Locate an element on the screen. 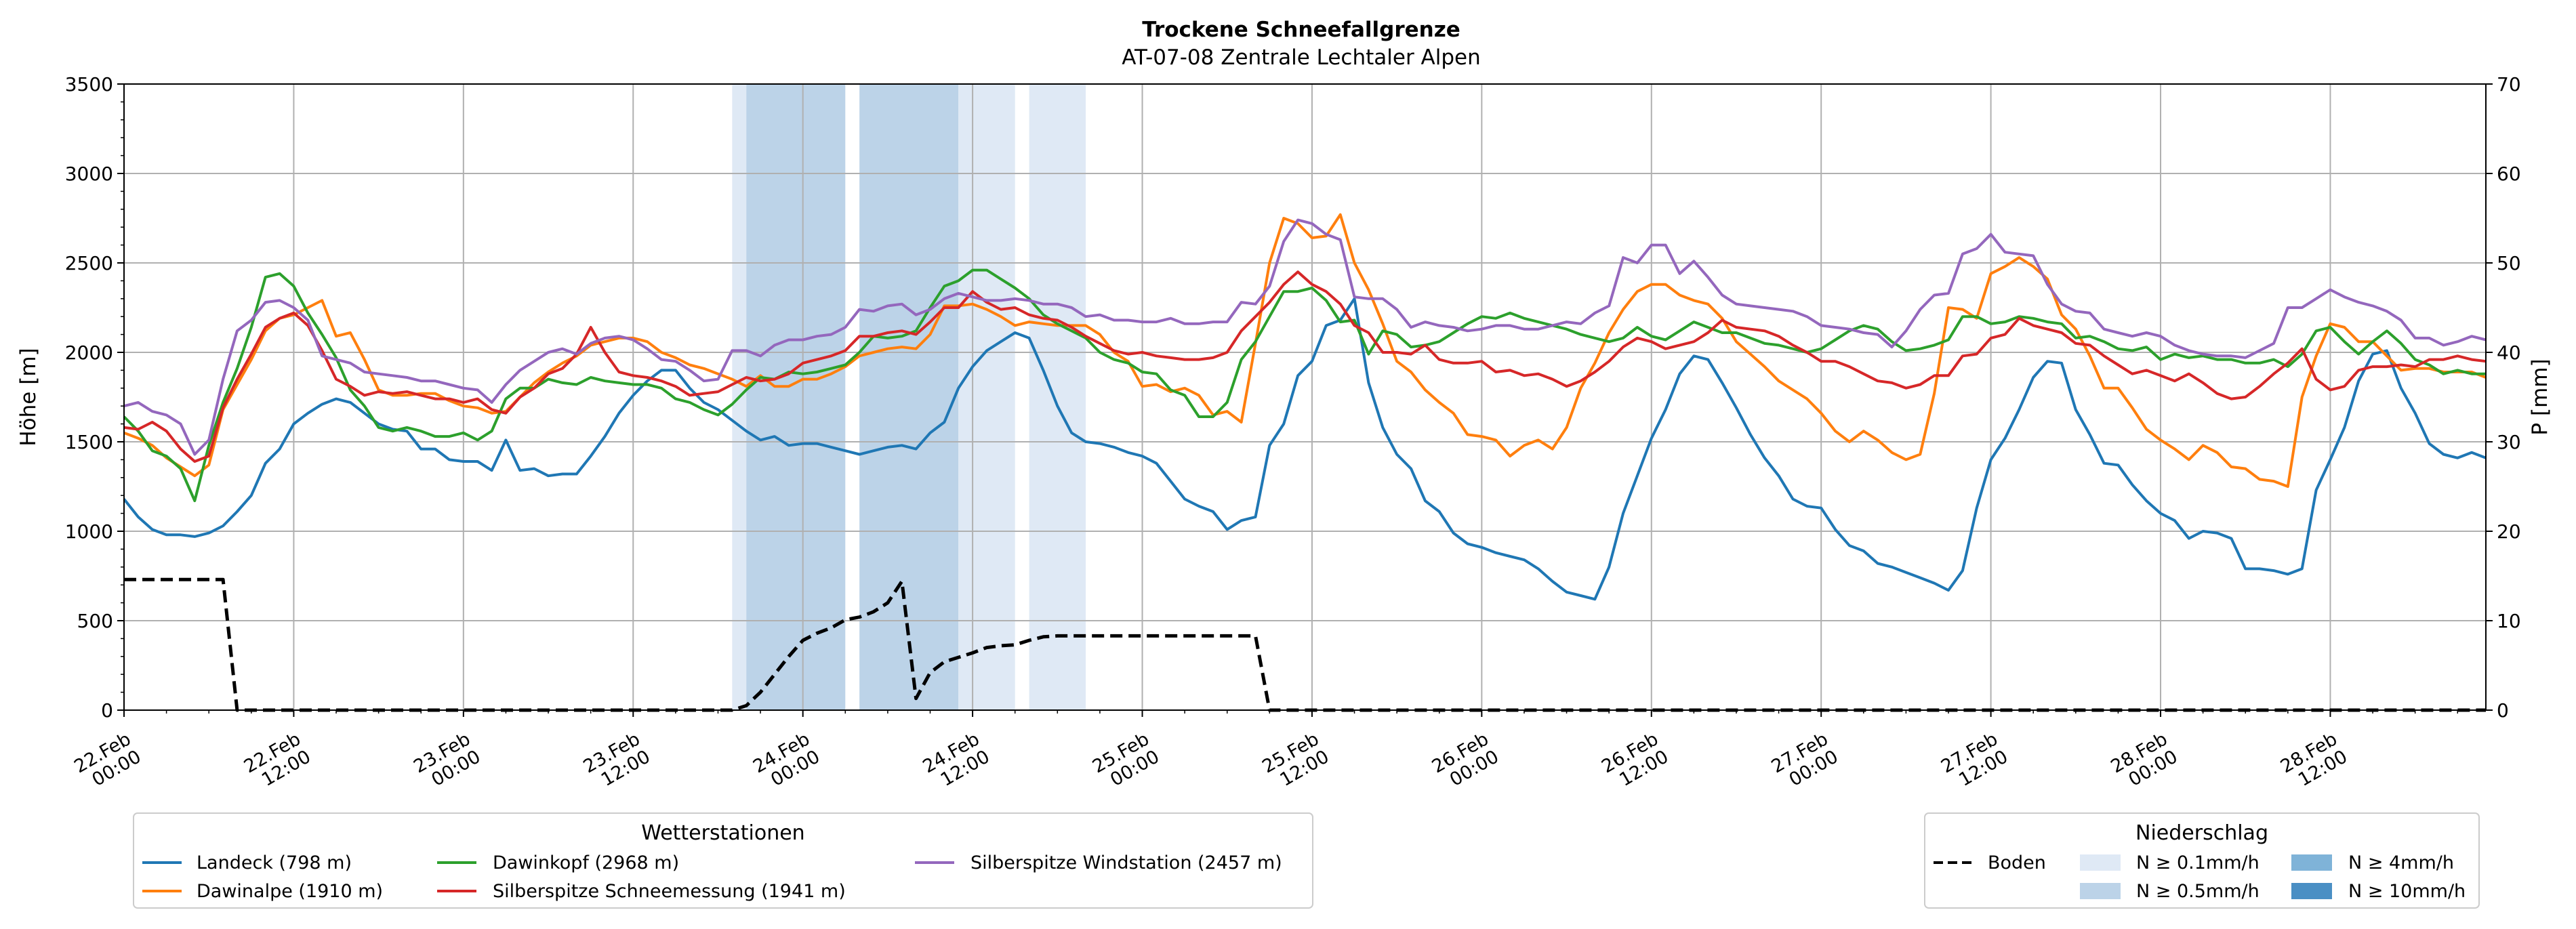 The width and height of the screenshot is (2576, 929). y2-tick-label-5: 50 is located at coordinates (2509, 263).